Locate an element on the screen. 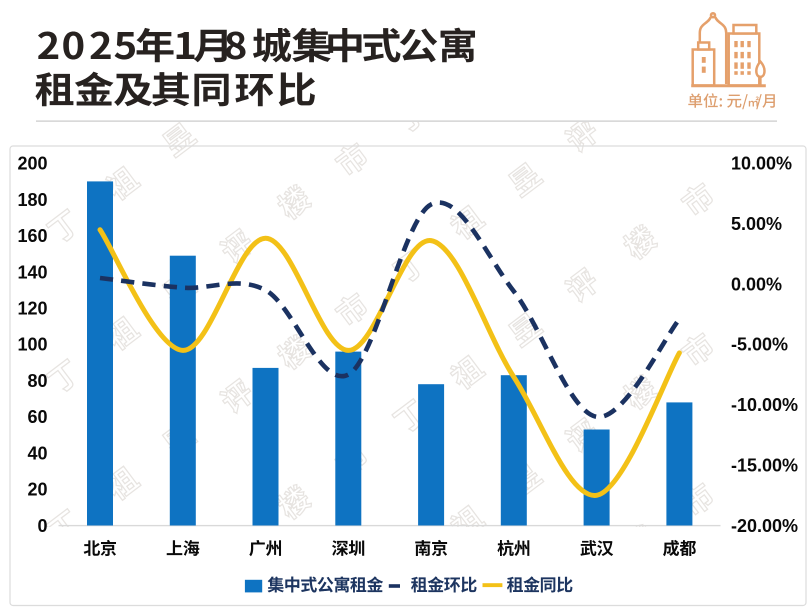 The height and width of the screenshot is (609, 811). svg-text: -10.00% is located at coordinates (764, 405).